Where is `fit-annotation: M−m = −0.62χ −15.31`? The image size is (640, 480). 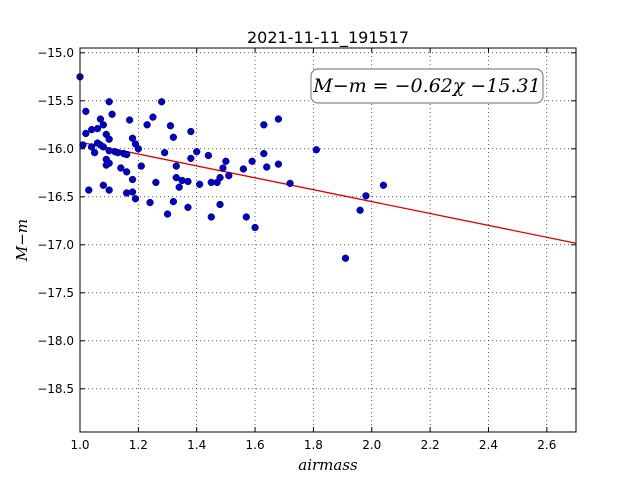 fit-annotation: M−m = −0.62χ −15.31 is located at coordinates (427, 86).